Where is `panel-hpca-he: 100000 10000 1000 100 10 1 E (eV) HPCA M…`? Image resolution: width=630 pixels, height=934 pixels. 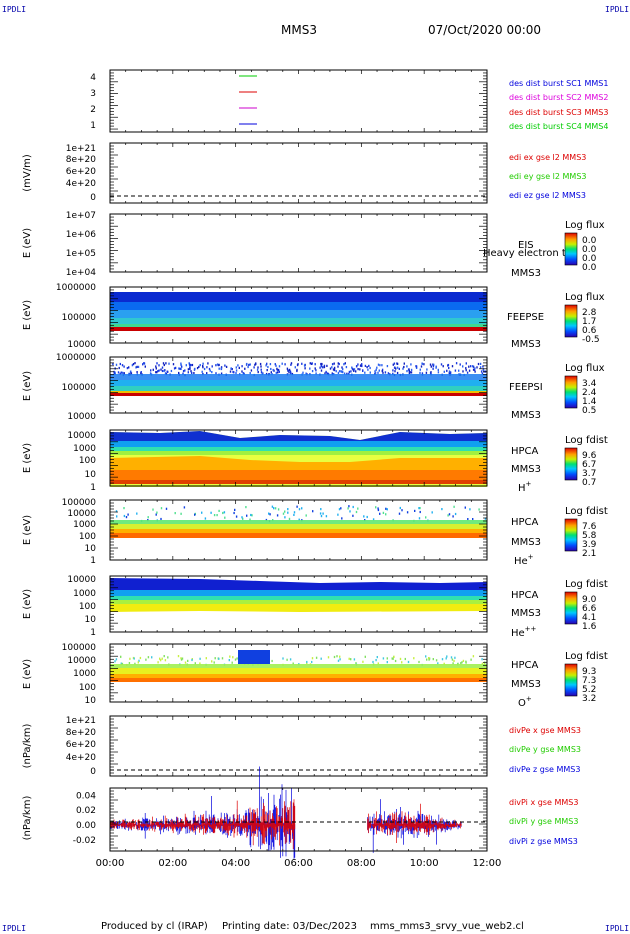
panel-hpca-he: 100000 10000 1000 100 10 1 E (eV) HPCA M… is located at coordinates (315, 532).